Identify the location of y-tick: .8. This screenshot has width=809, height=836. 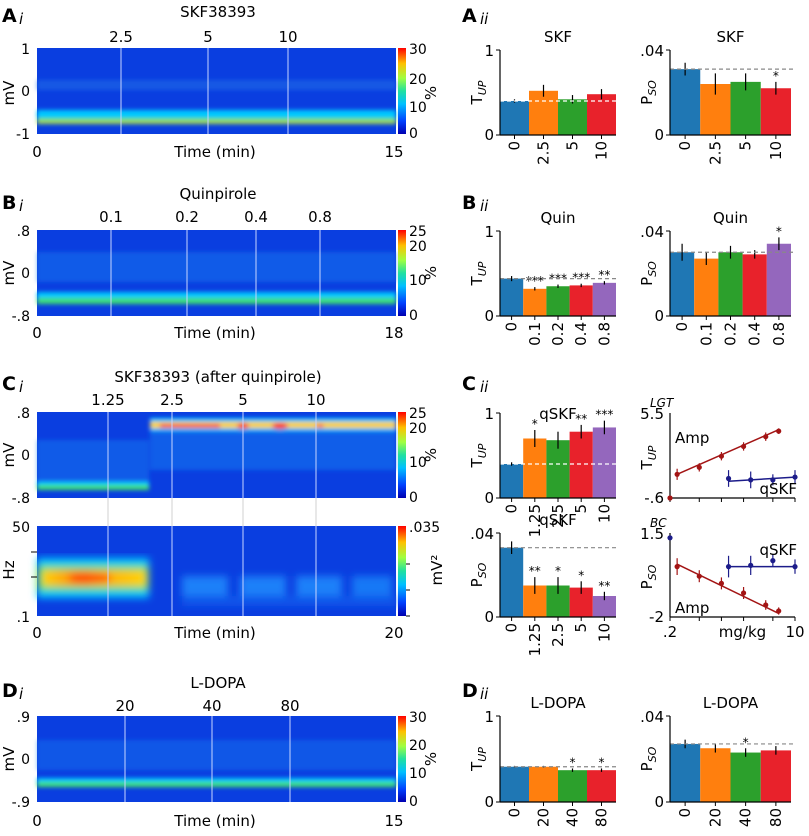
(23, 414).